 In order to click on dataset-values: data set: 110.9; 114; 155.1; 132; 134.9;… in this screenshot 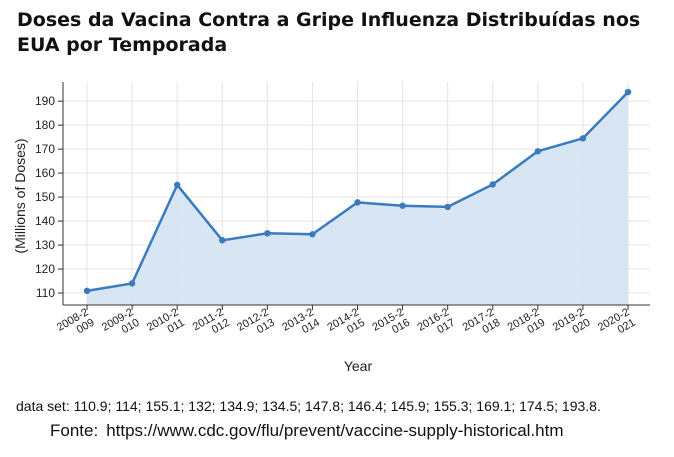, I will do `click(308, 406)`.